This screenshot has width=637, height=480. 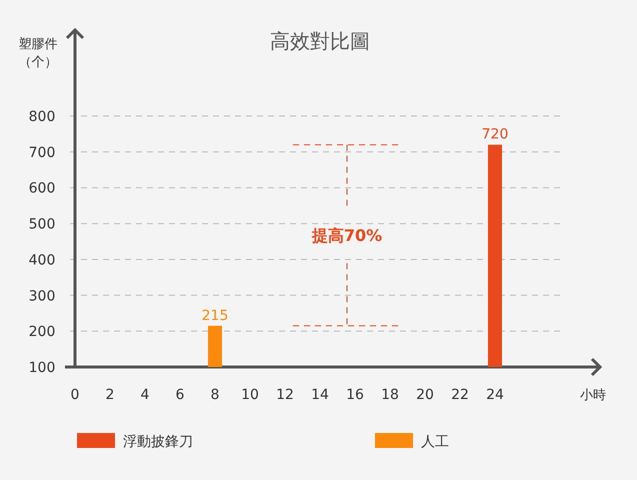 I want to click on data-label: 720, so click(x=495, y=134).